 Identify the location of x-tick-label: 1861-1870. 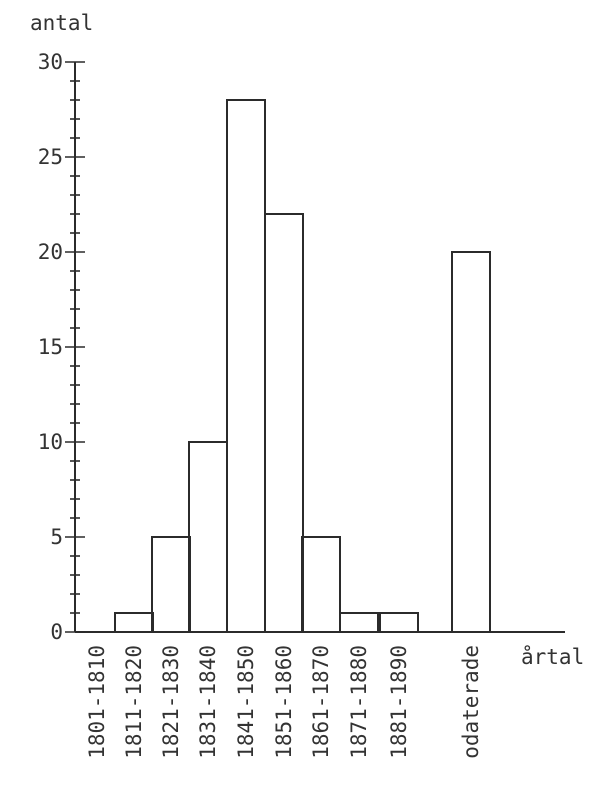
(321, 702).